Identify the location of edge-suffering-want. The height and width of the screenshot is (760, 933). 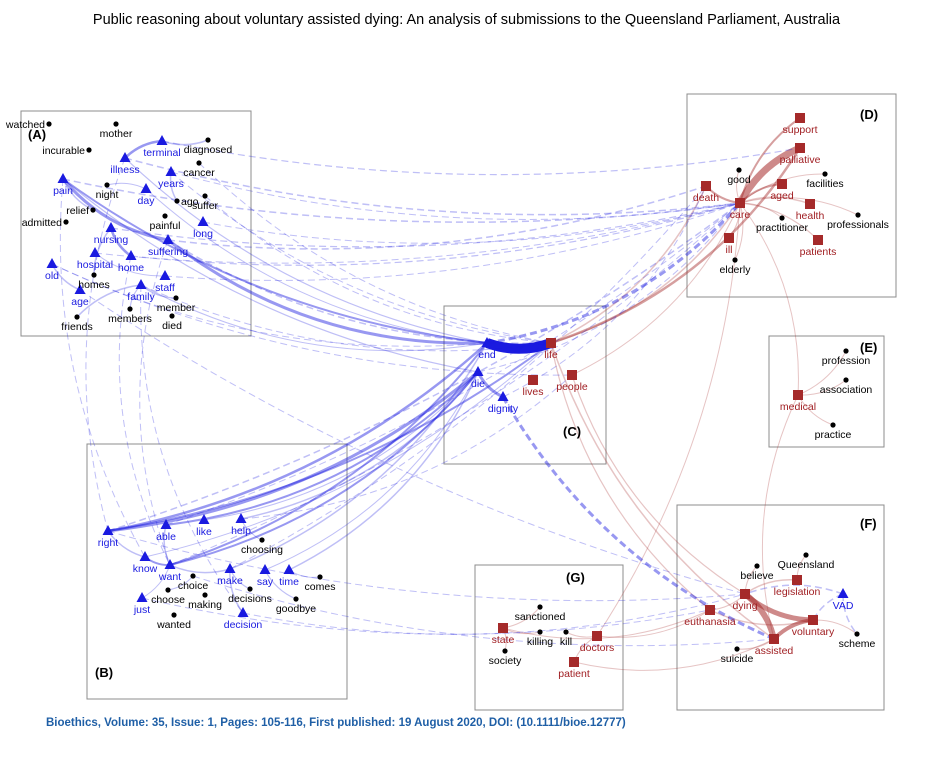
(155, 402).